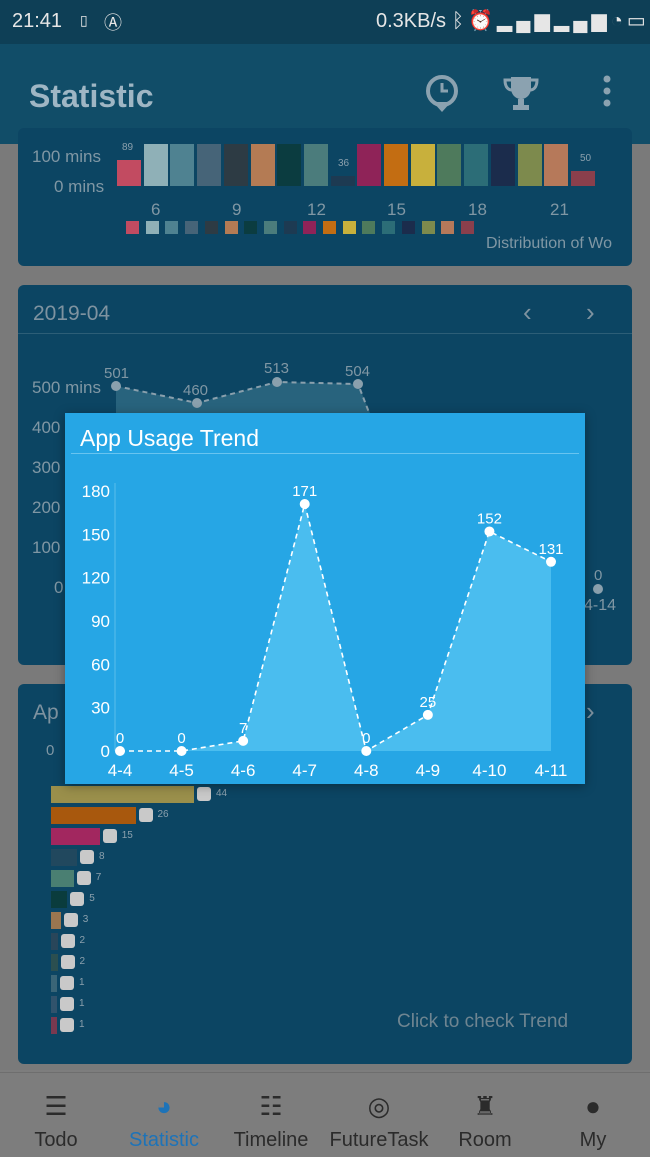 The width and height of the screenshot is (650, 1157). Describe the element at coordinates (98, 877) in the screenshot. I see `app-usage-value: 7` at that location.